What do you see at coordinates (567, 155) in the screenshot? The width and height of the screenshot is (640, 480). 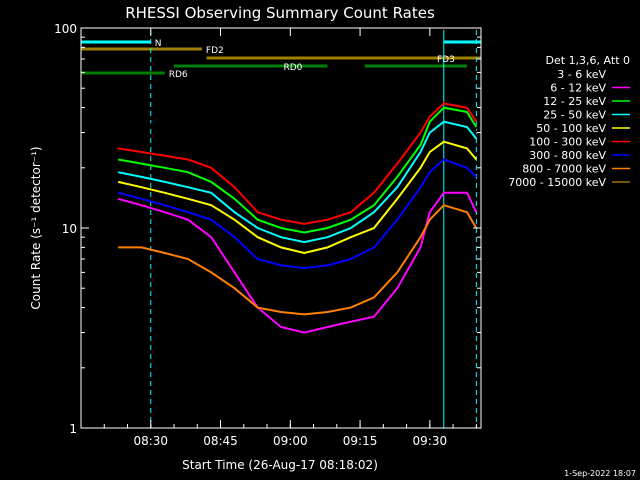 I see `legend-label: 300 - 800 keV` at bounding box center [567, 155].